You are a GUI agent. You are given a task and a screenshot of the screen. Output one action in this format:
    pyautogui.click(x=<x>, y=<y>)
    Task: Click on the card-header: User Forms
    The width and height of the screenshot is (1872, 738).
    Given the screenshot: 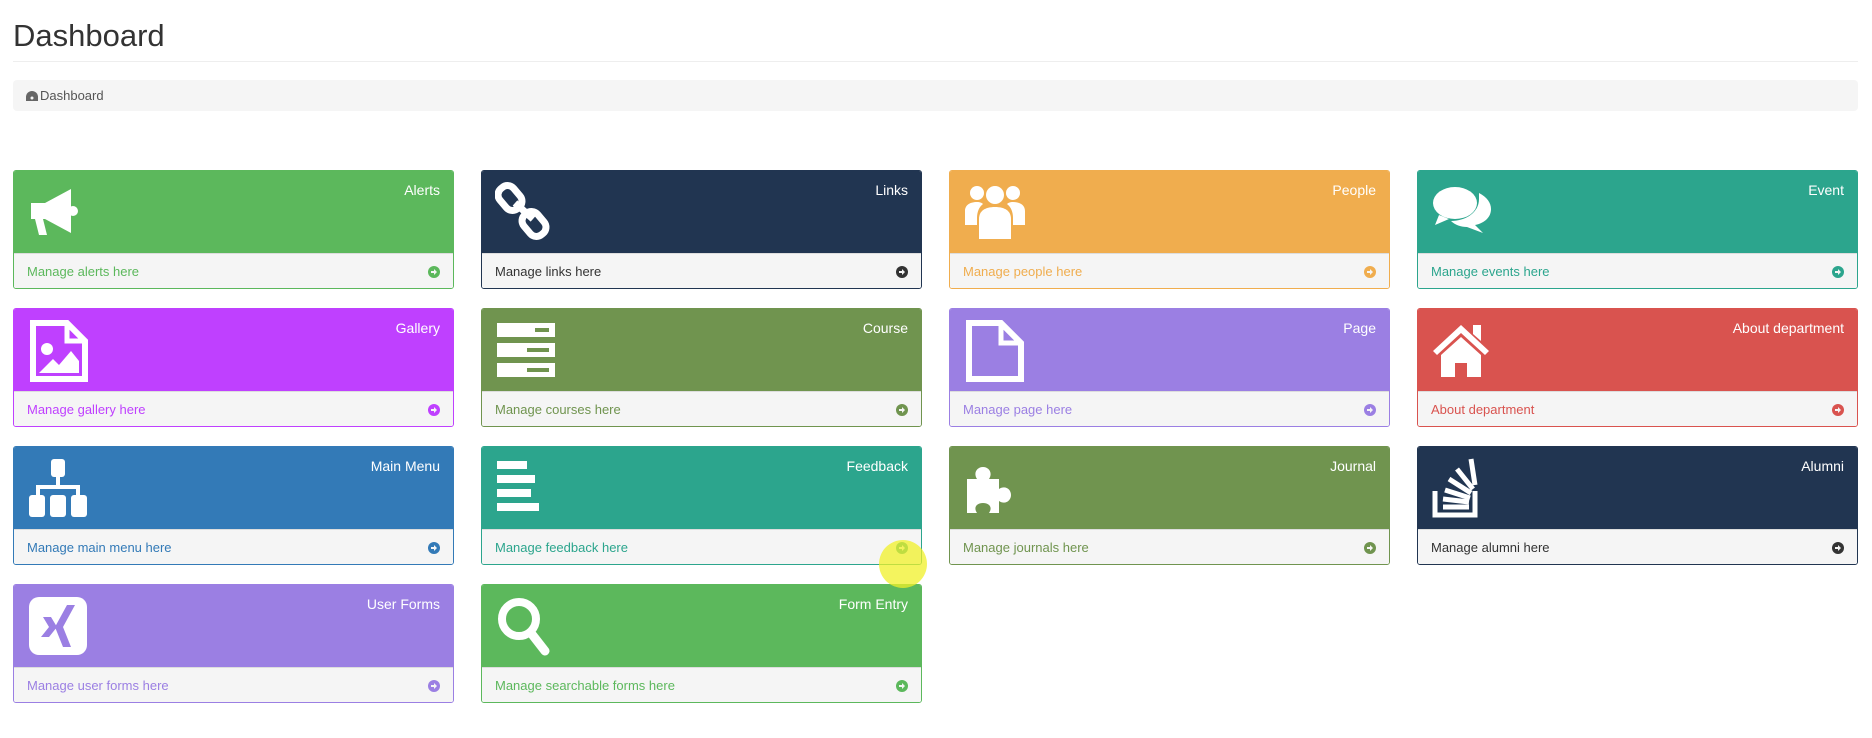 What is the action you would take?
    pyautogui.click(x=233, y=626)
    